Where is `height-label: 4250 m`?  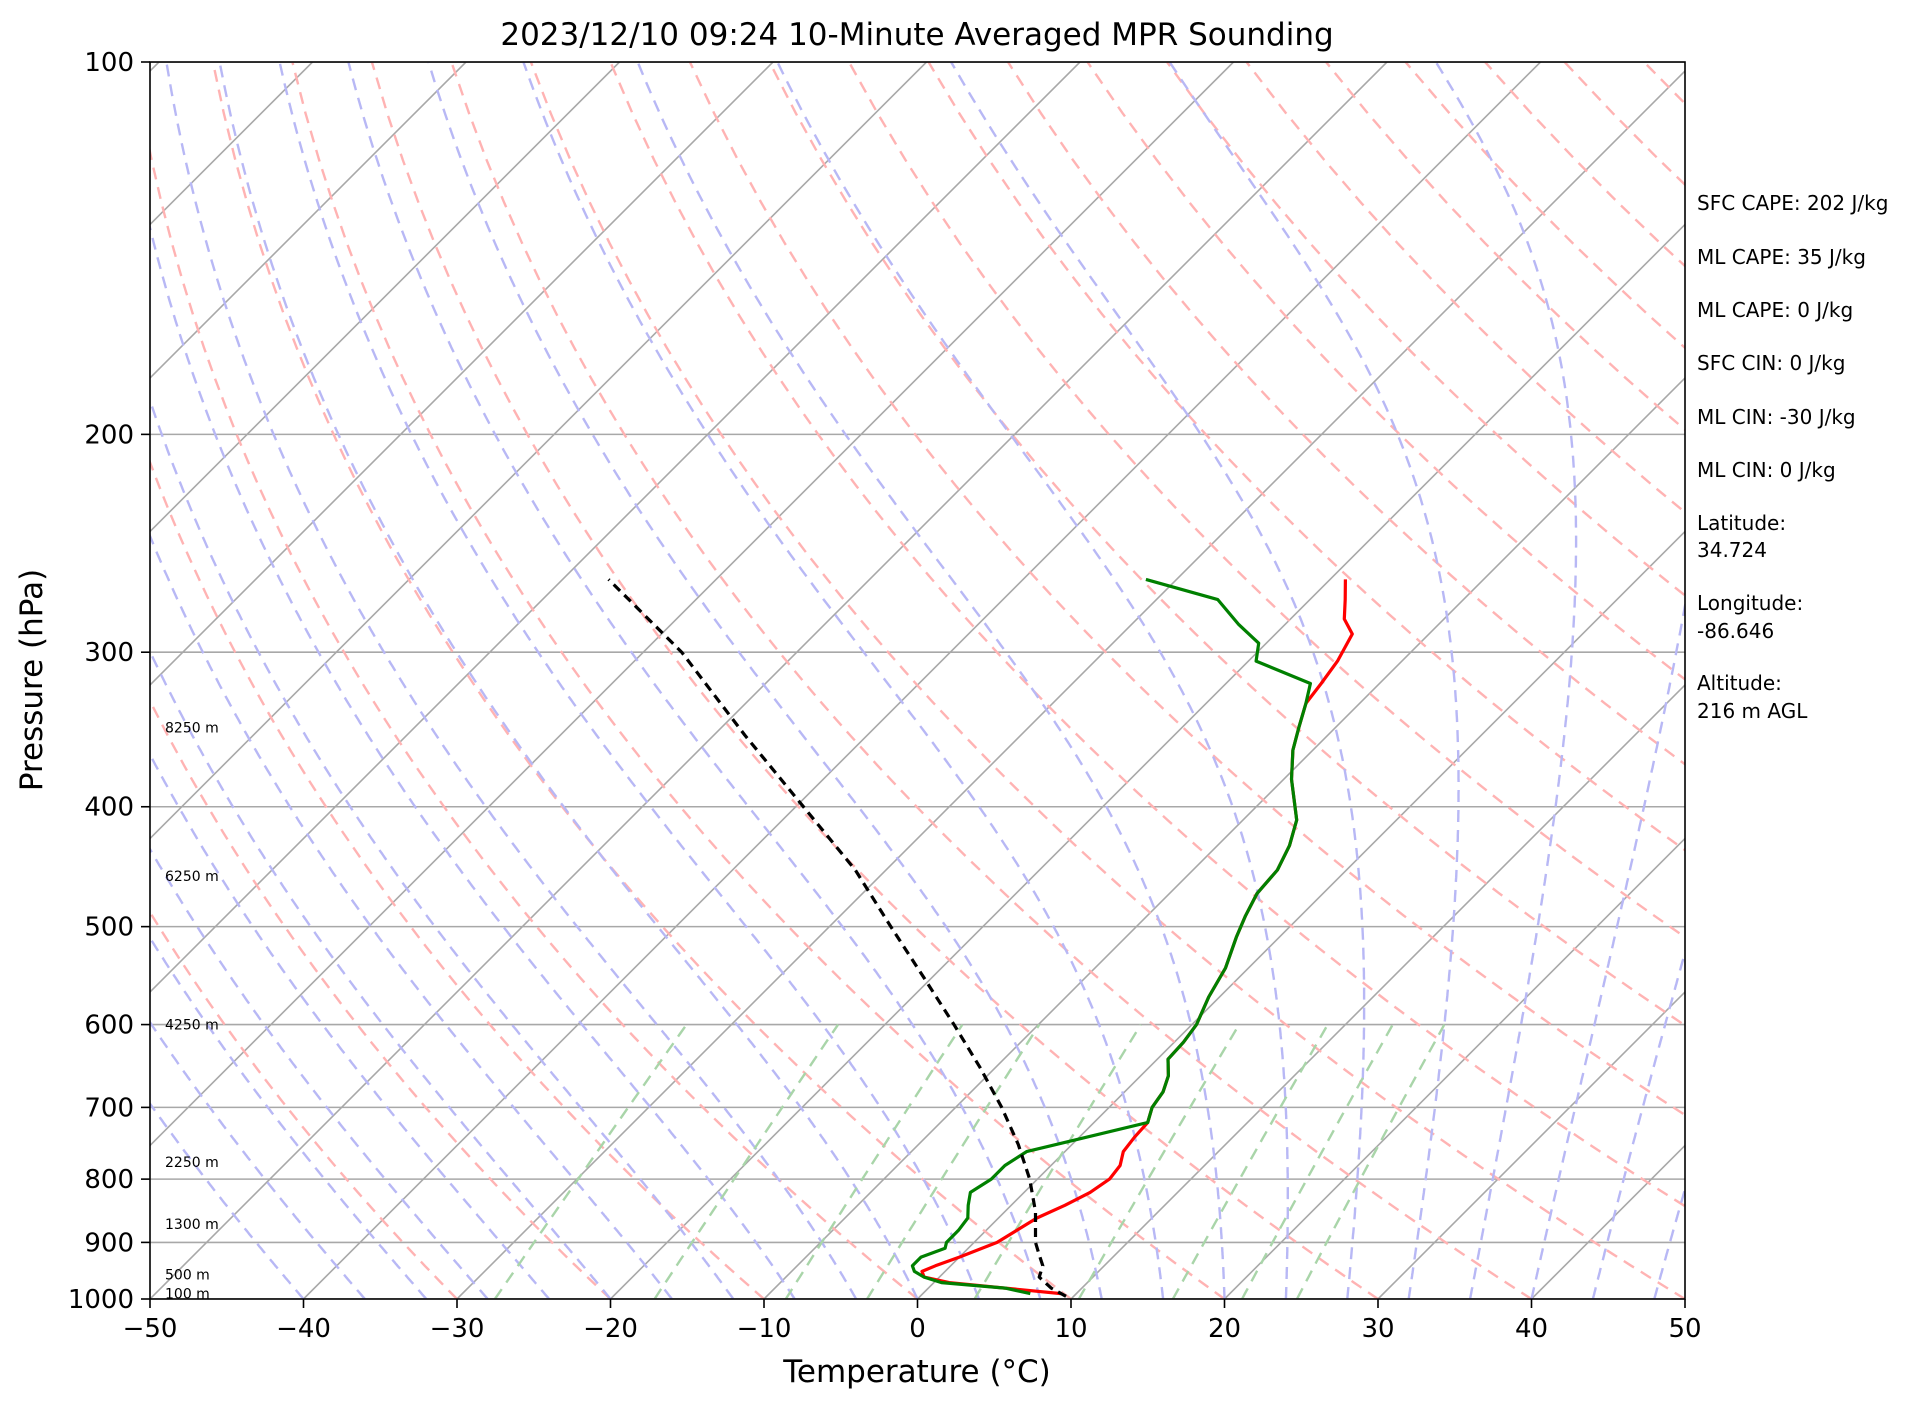 height-label: 4250 m is located at coordinates (192, 1026).